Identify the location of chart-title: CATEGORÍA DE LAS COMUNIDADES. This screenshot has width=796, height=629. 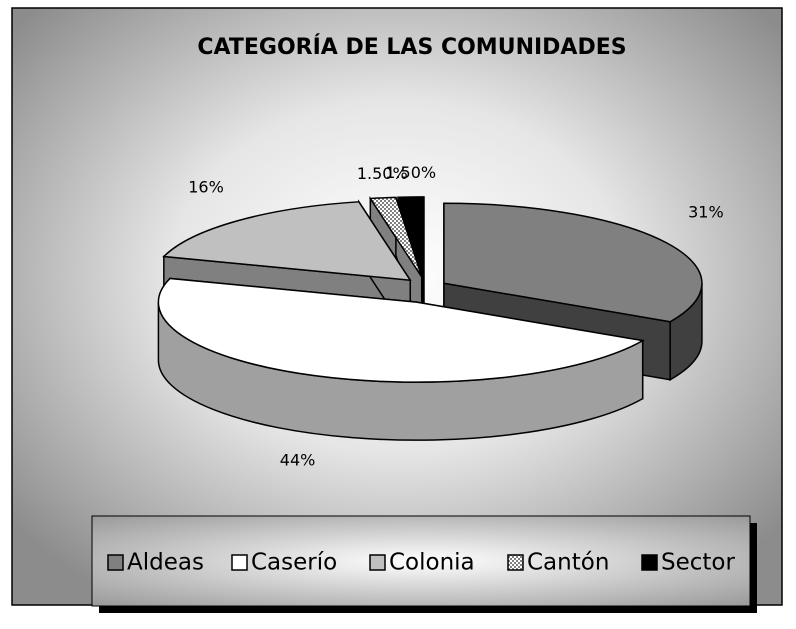
(411, 47).